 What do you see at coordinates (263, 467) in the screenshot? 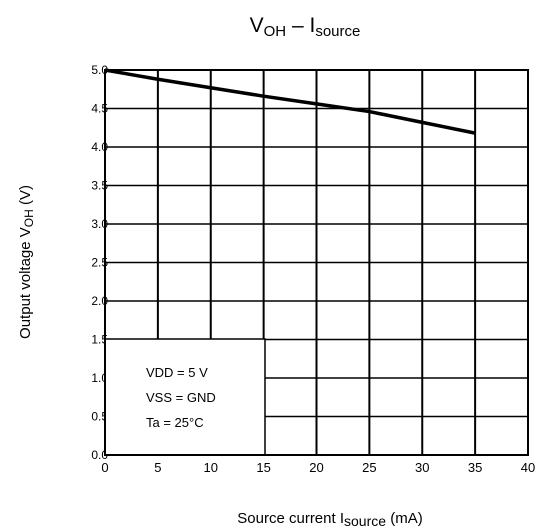
I see `x-tick-label: 15` at bounding box center [263, 467].